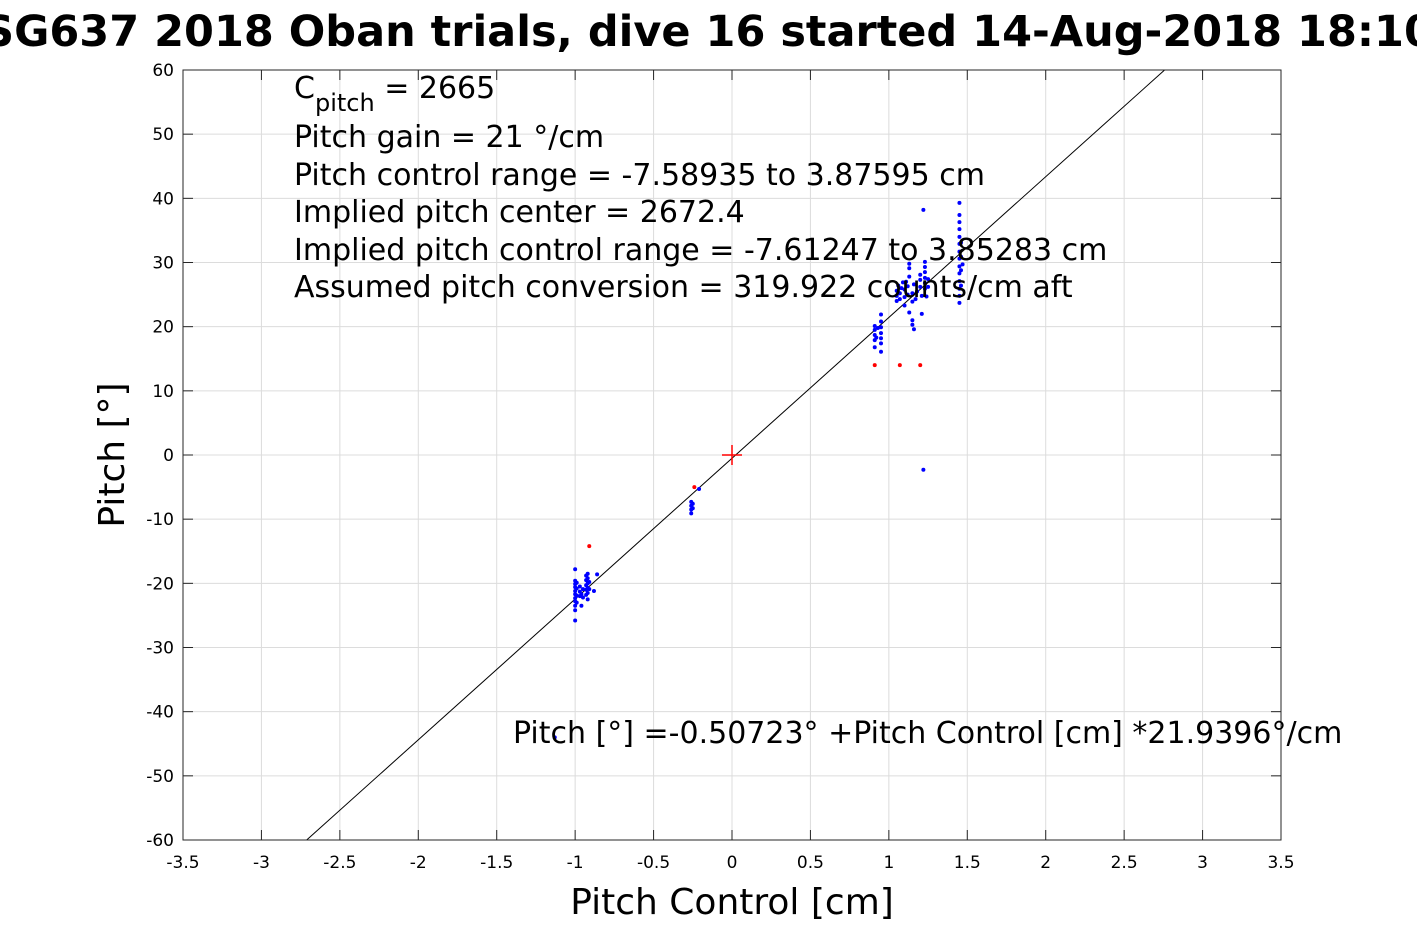 The image size is (1417, 945). I want to click on y-tick-label: 50, so click(163, 135).